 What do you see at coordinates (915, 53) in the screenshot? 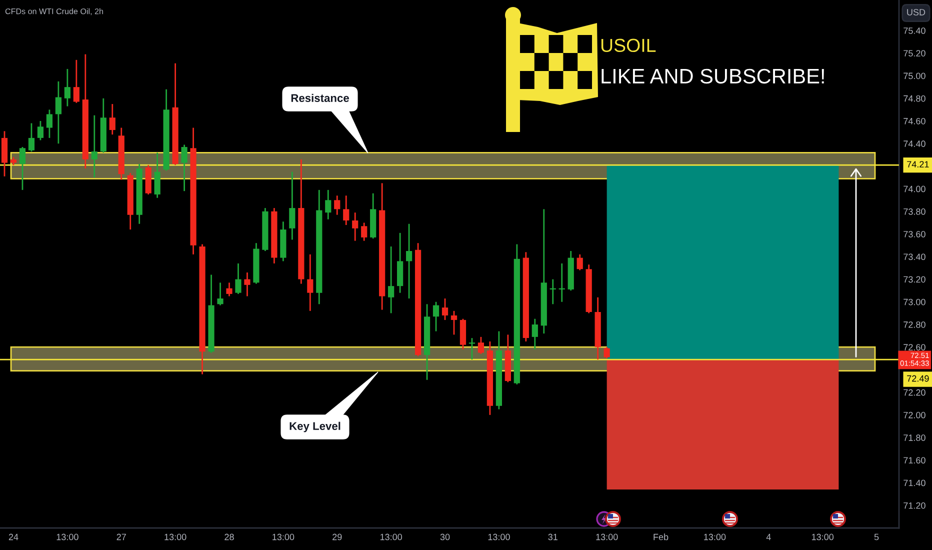
I see `y-tick-label: 75.20` at bounding box center [915, 53].